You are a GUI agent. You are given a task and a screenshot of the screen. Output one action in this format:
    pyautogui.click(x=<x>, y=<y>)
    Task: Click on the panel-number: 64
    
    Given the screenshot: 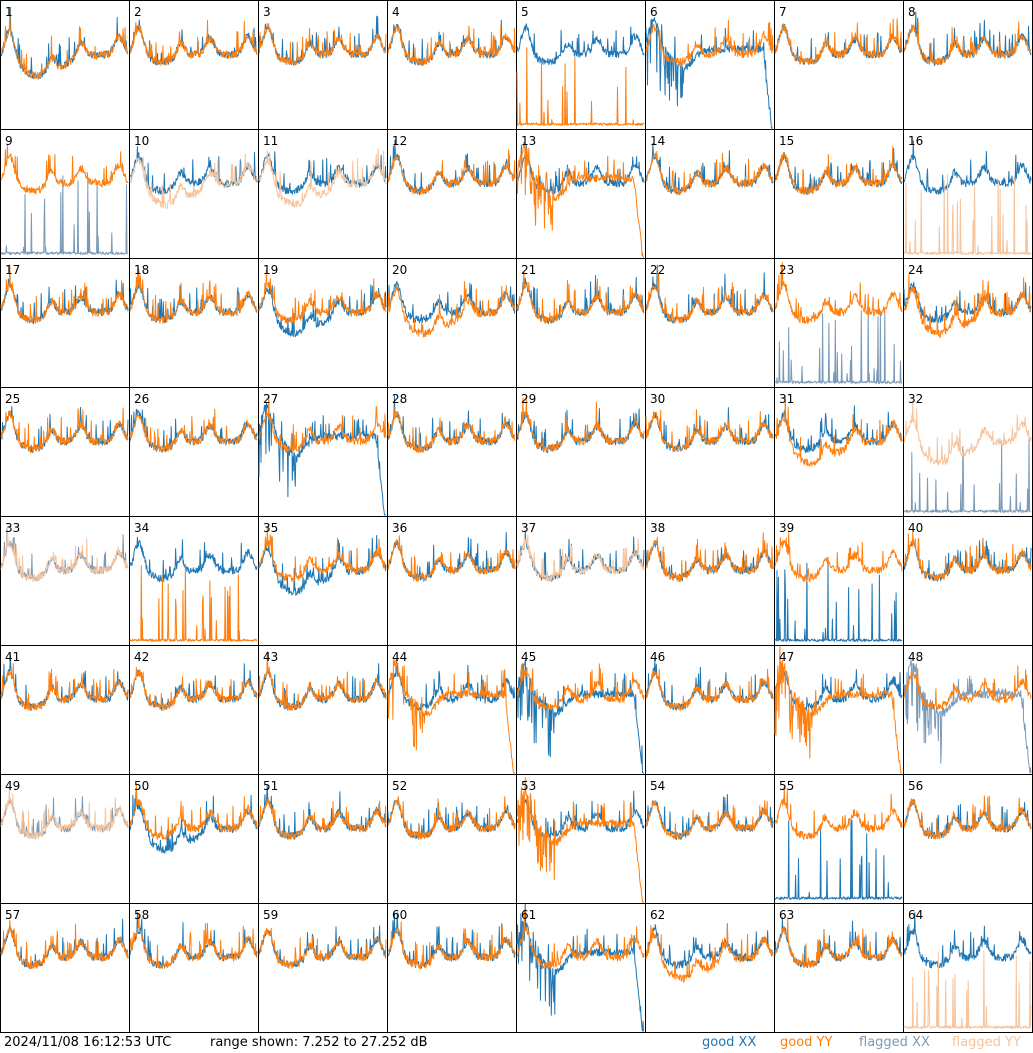 What is the action you would take?
    pyautogui.click(x=915, y=915)
    